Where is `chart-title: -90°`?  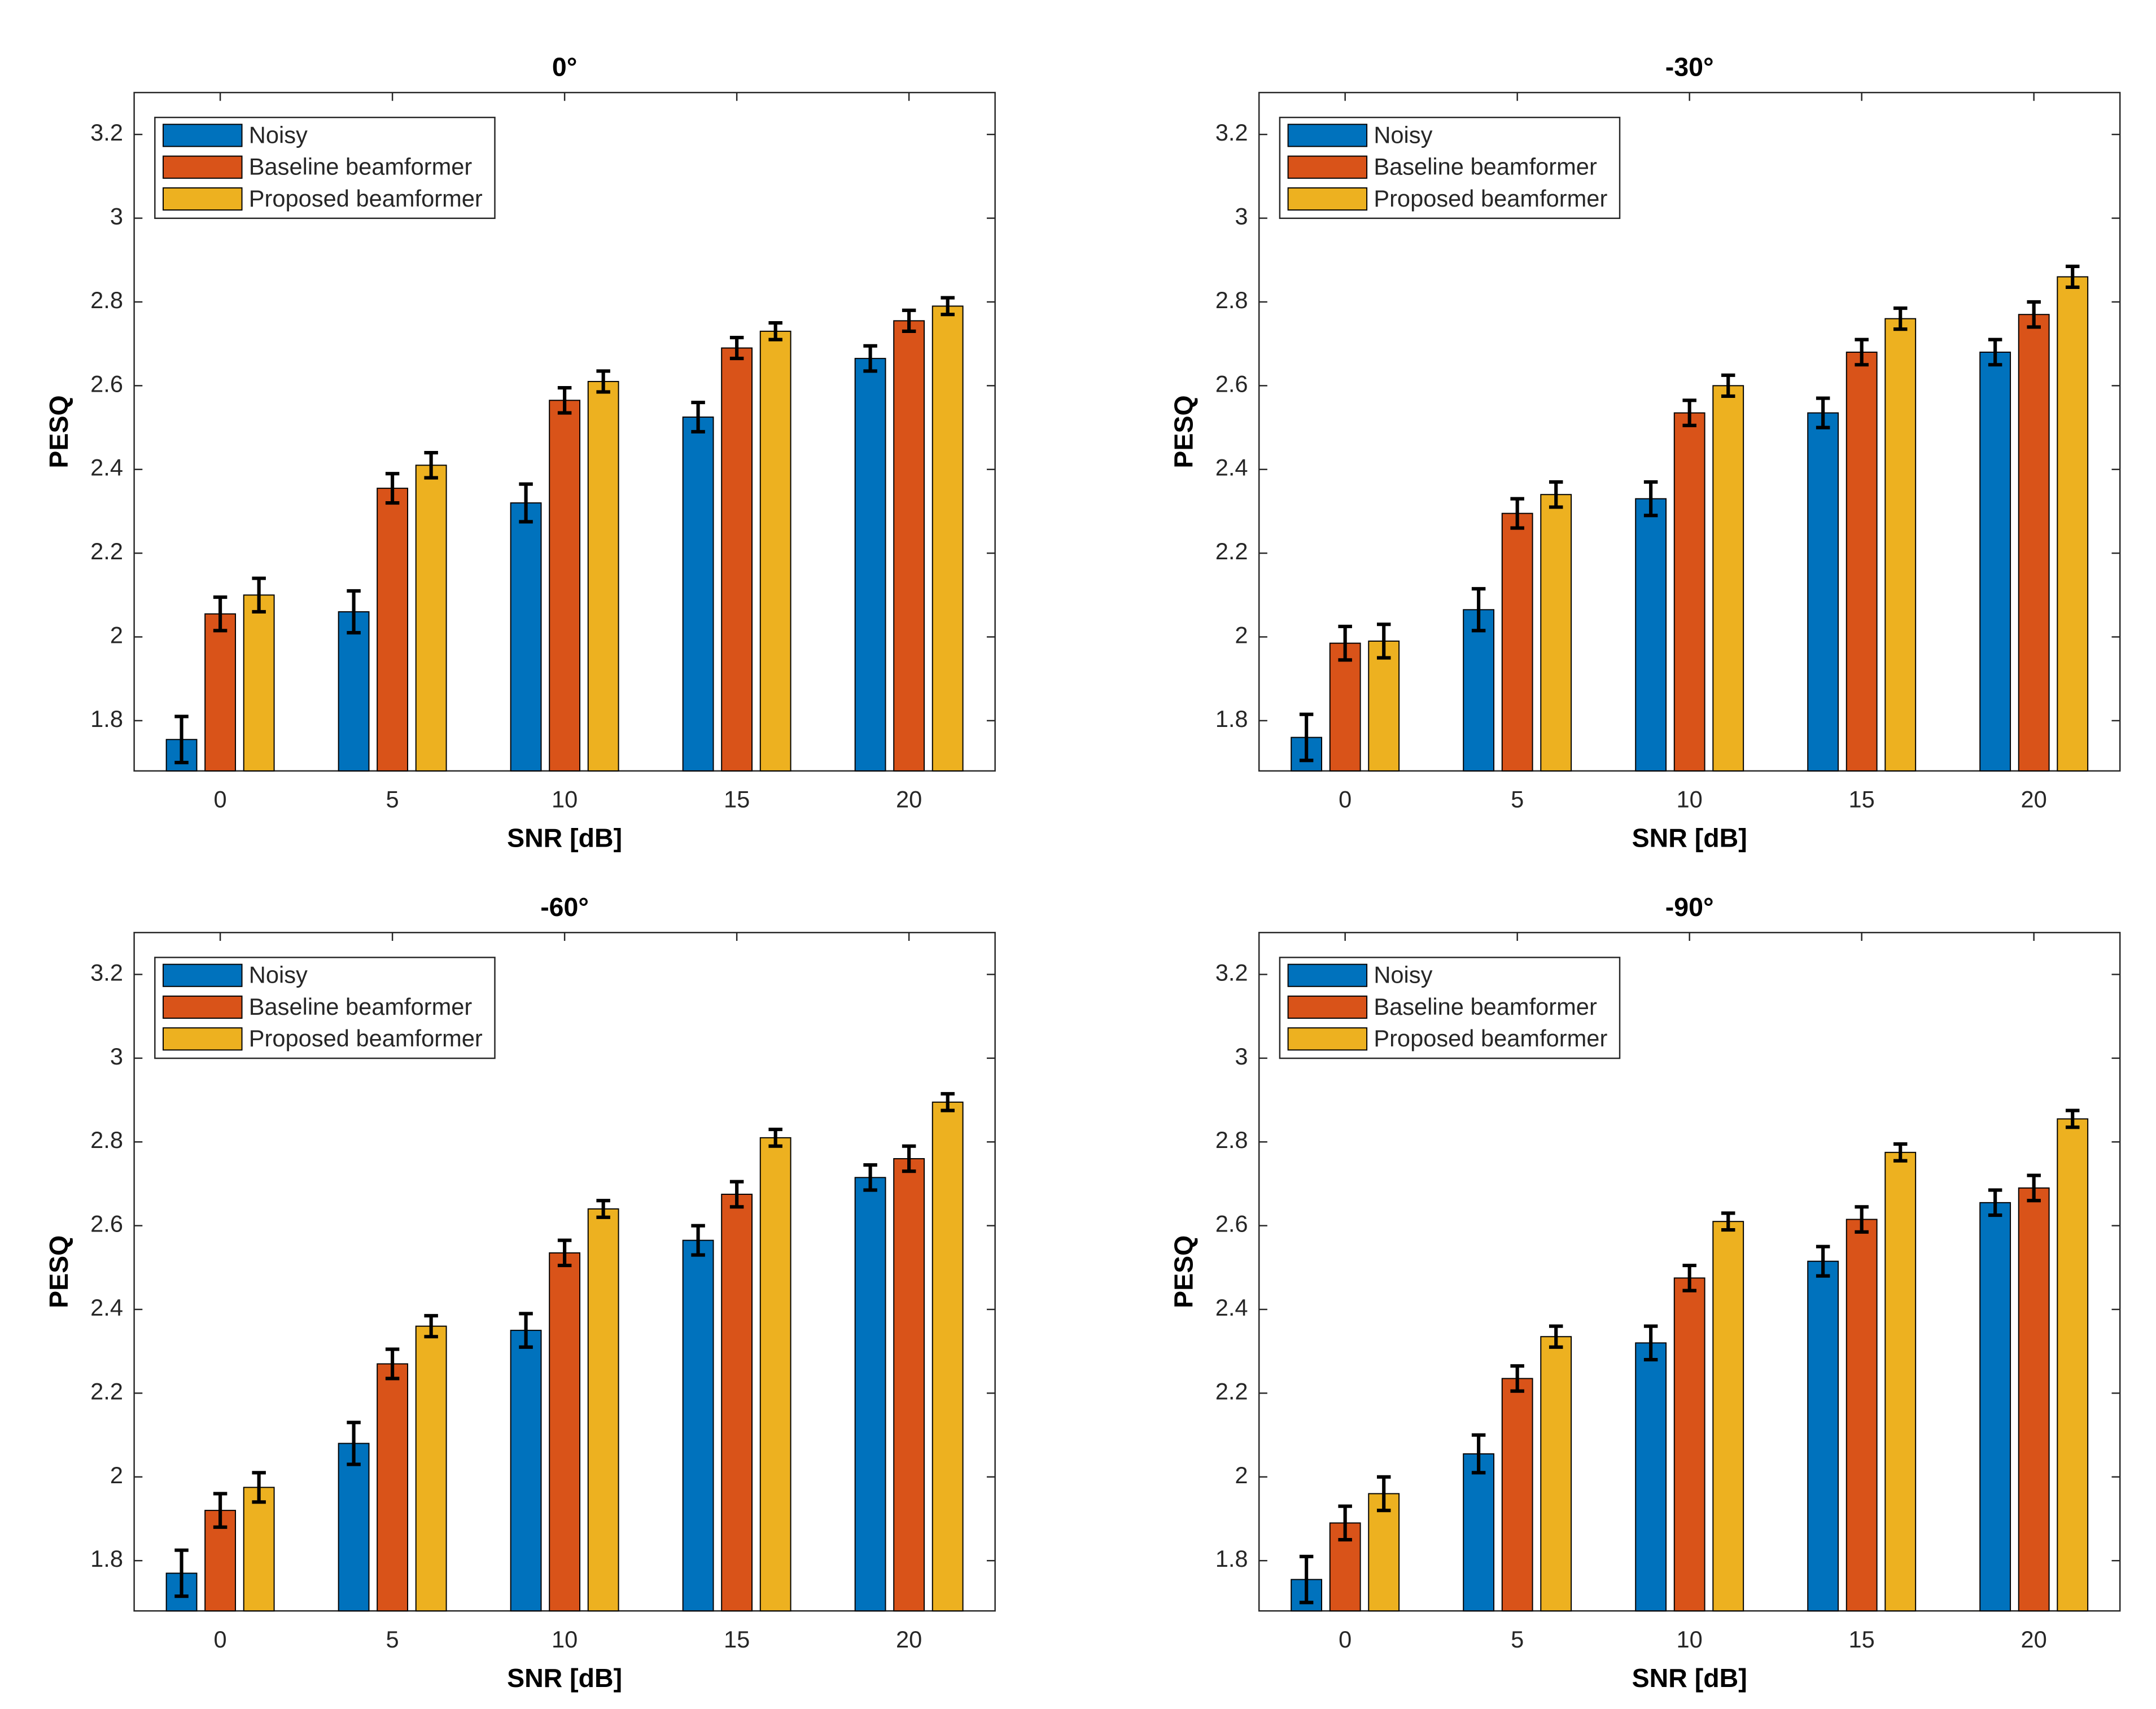
chart-title: -90° is located at coordinates (1689, 907).